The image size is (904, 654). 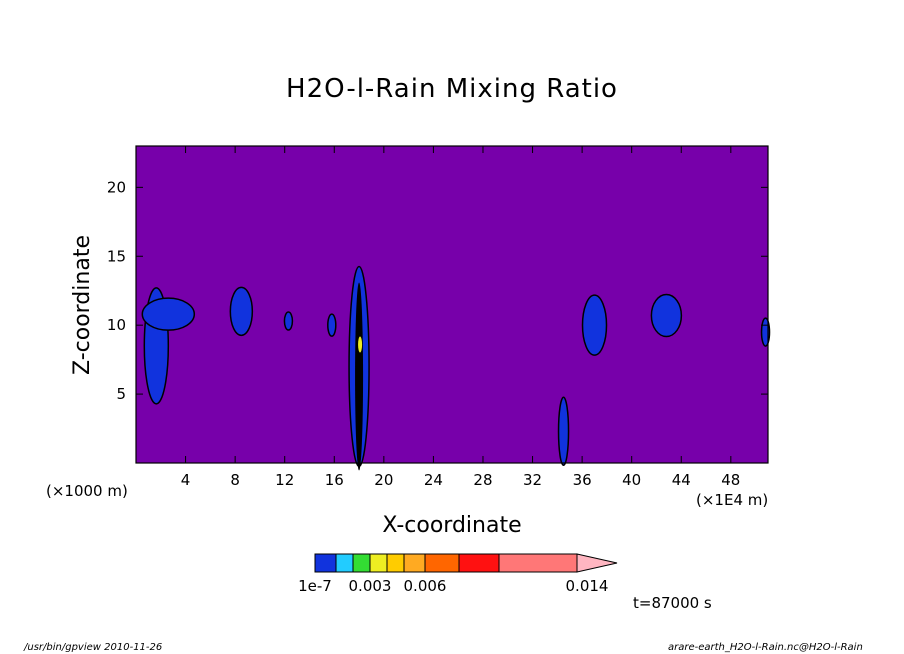 What do you see at coordinates (672, 603) in the screenshot?
I see `time-annotation: t=87000 s` at bounding box center [672, 603].